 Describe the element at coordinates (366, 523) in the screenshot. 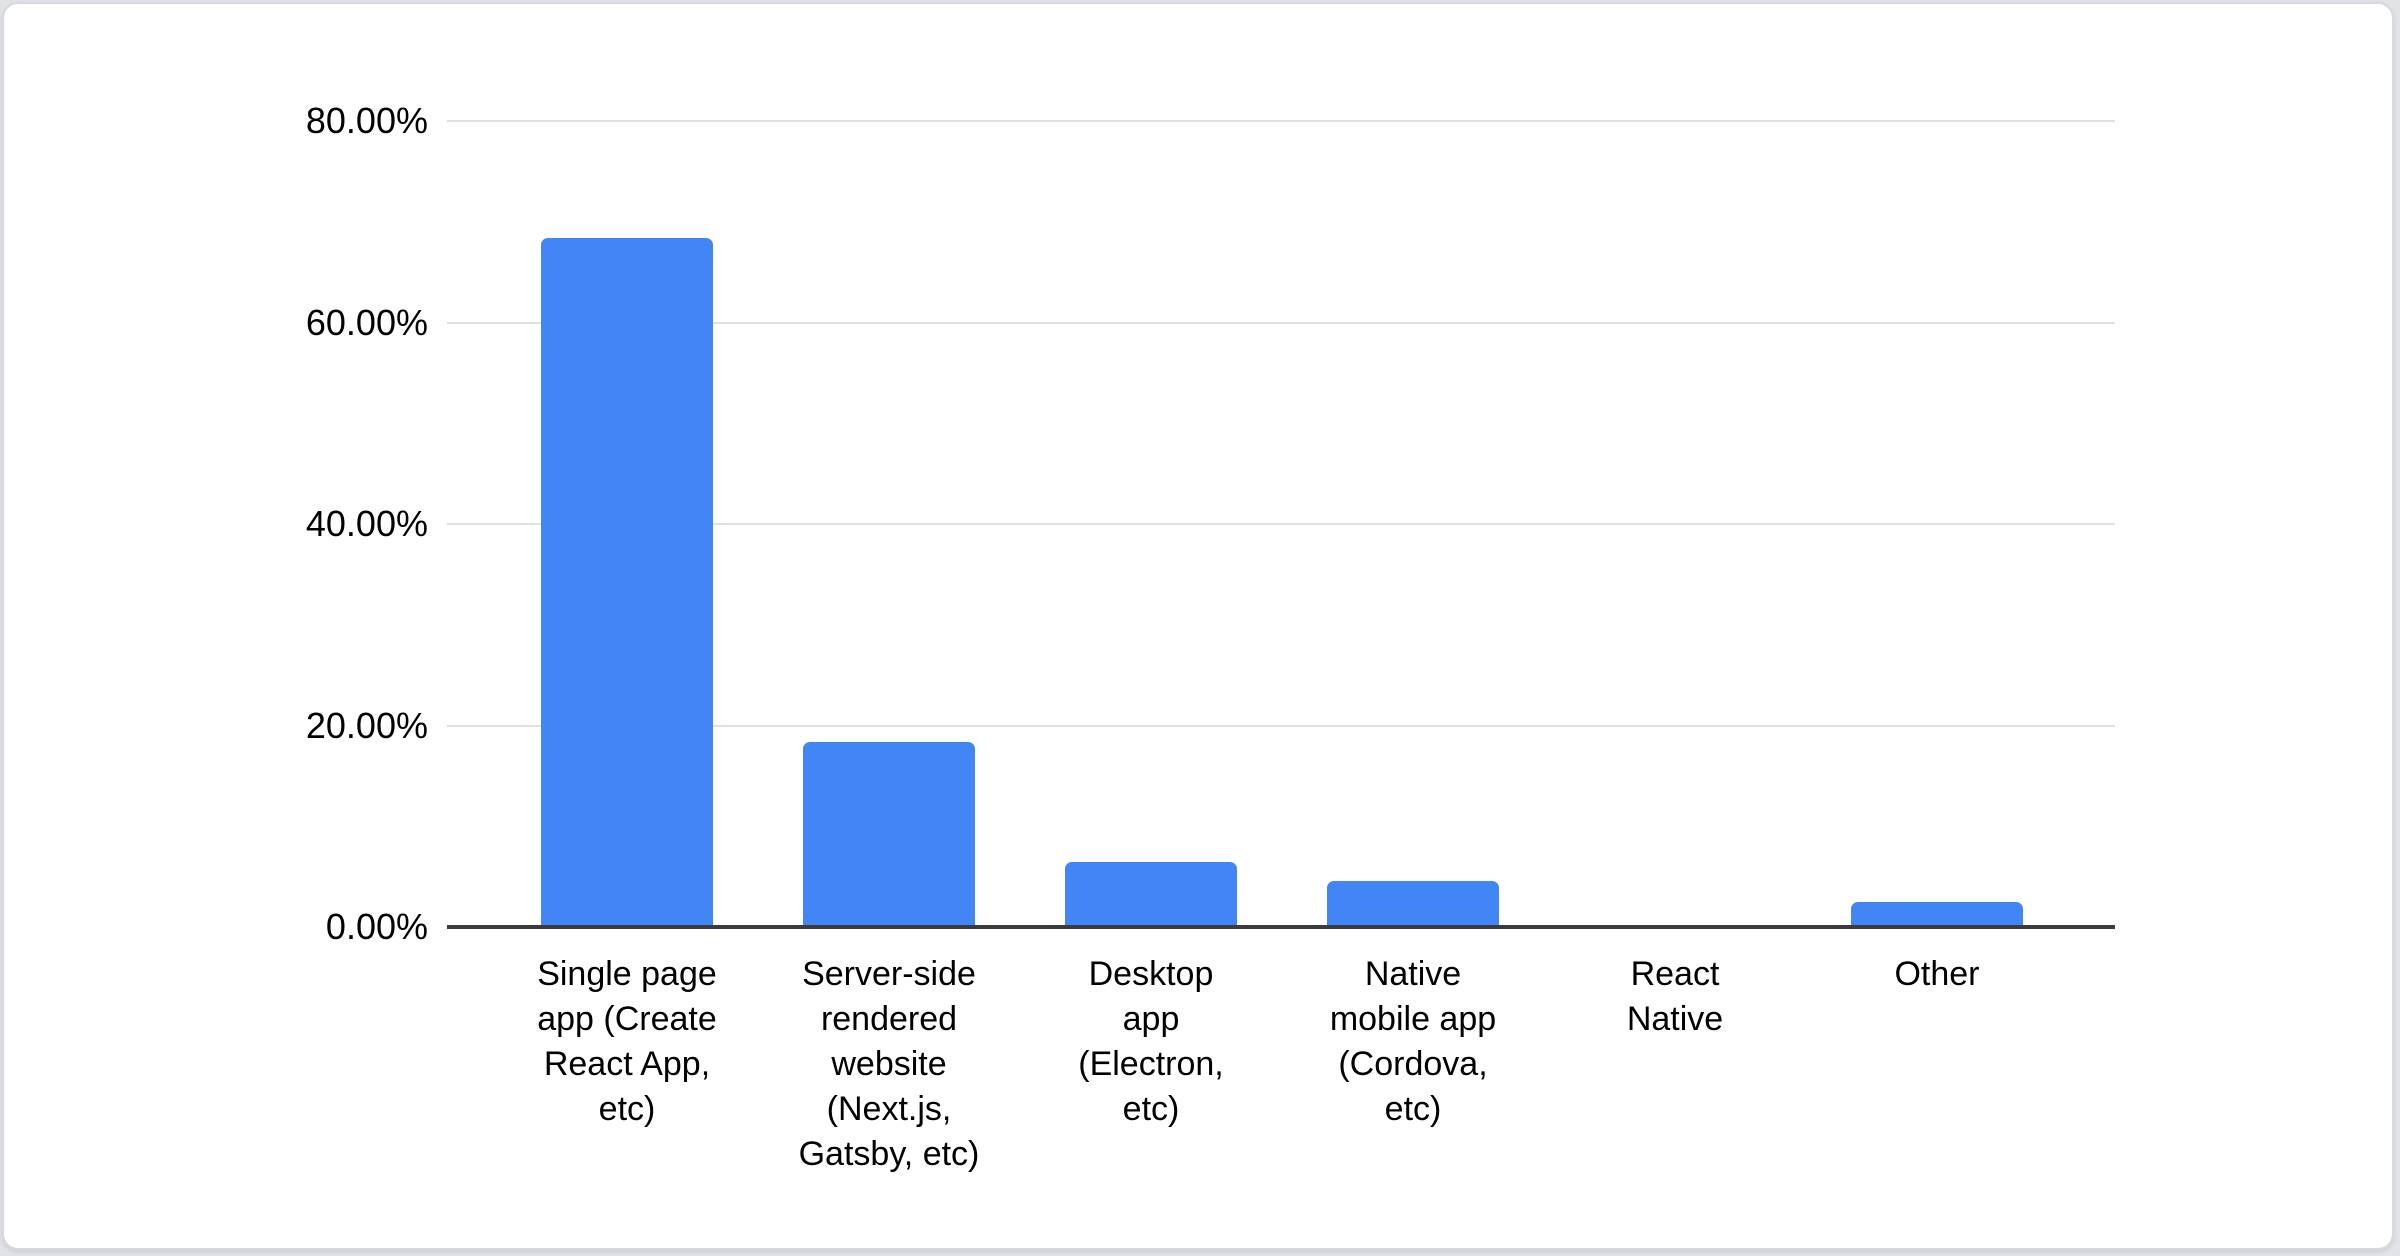

I see `y-axis-tick-label: 40.00%` at that location.